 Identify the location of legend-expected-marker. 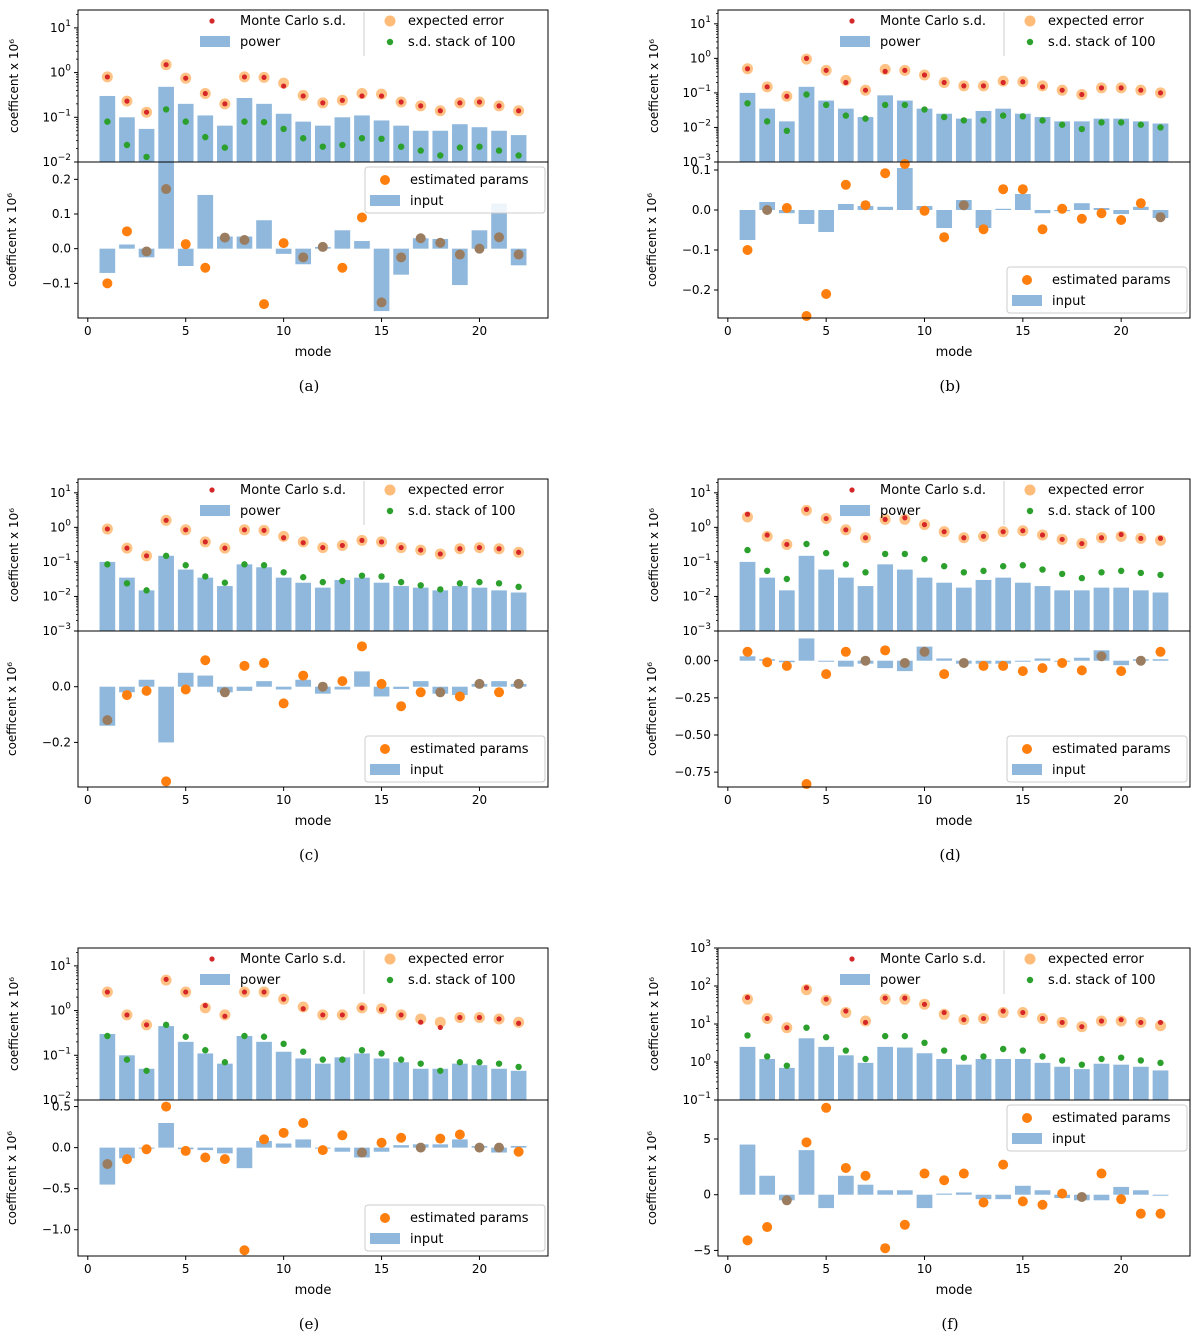
(390, 490).